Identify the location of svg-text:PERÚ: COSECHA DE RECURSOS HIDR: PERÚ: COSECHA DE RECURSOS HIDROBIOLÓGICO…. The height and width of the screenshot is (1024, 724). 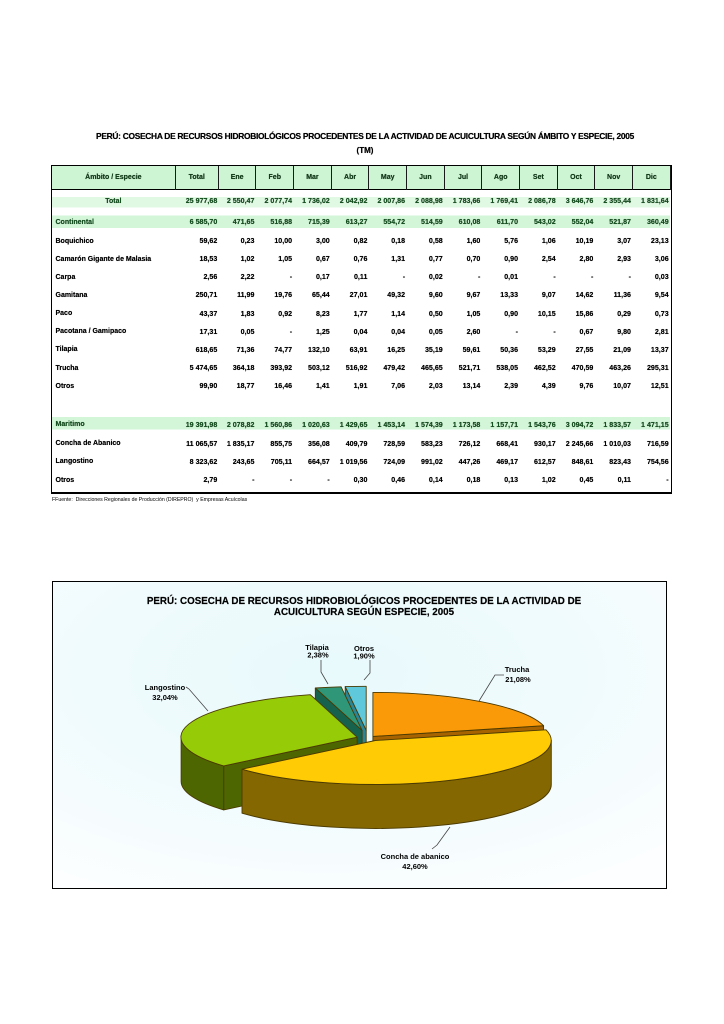
(364, 601).